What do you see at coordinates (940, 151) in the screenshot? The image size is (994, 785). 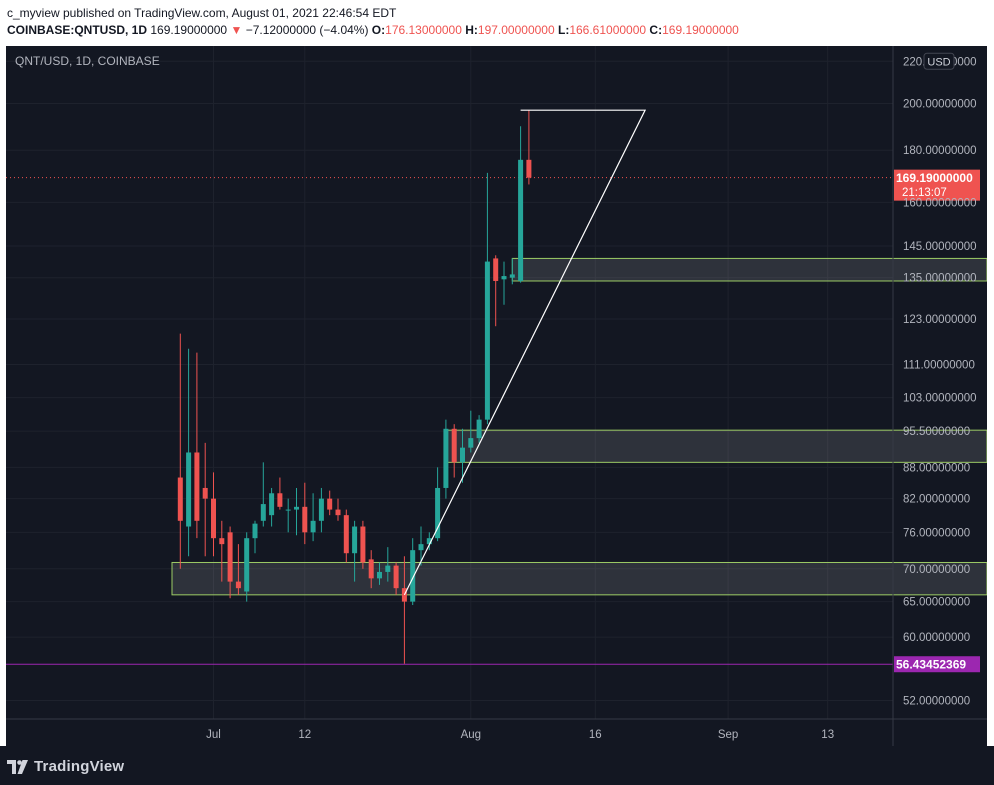 I see `y-tick-label: 180.00000000` at bounding box center [940, 151].